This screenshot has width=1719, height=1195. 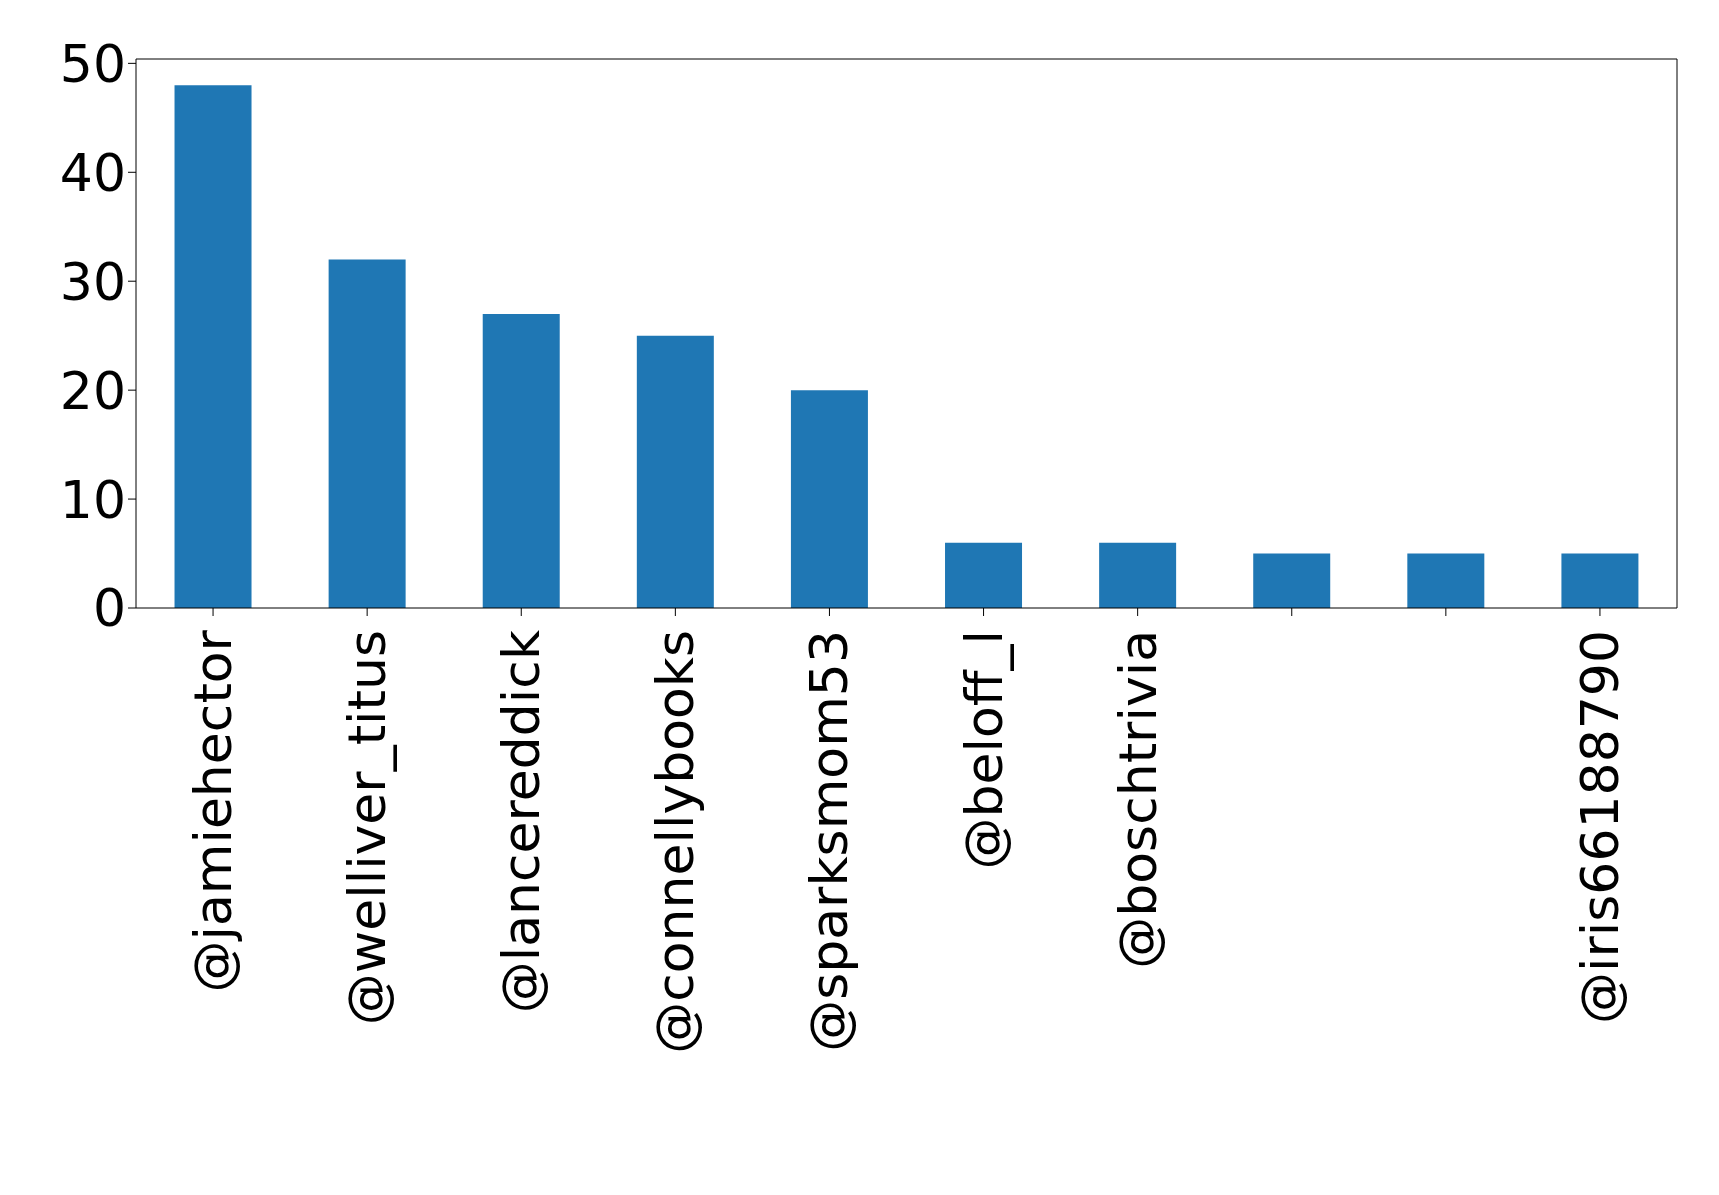 I want to click on y-tick-label: 0, so click(x=109, y=608).